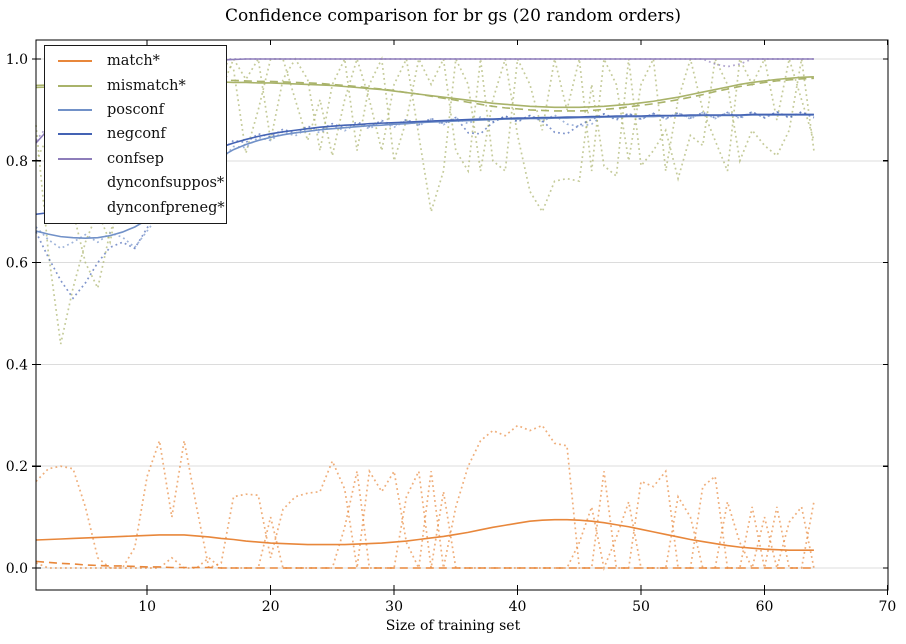  I want to click on legend-item: dynconfpreneg*, so click(142, 208).